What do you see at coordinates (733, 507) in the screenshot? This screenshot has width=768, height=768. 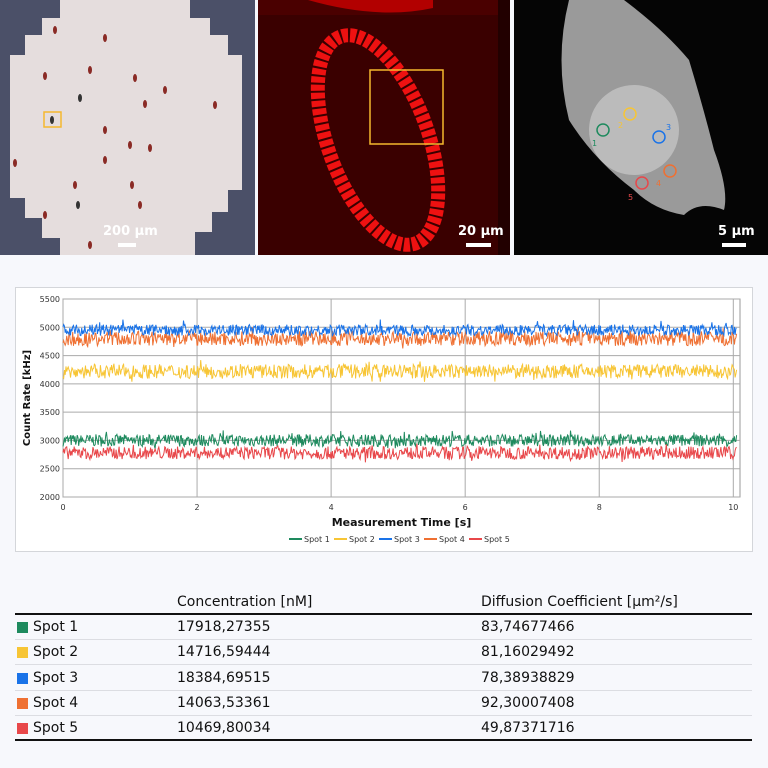 I see `x-tick-label: 10` at bounding box center [733, 507].